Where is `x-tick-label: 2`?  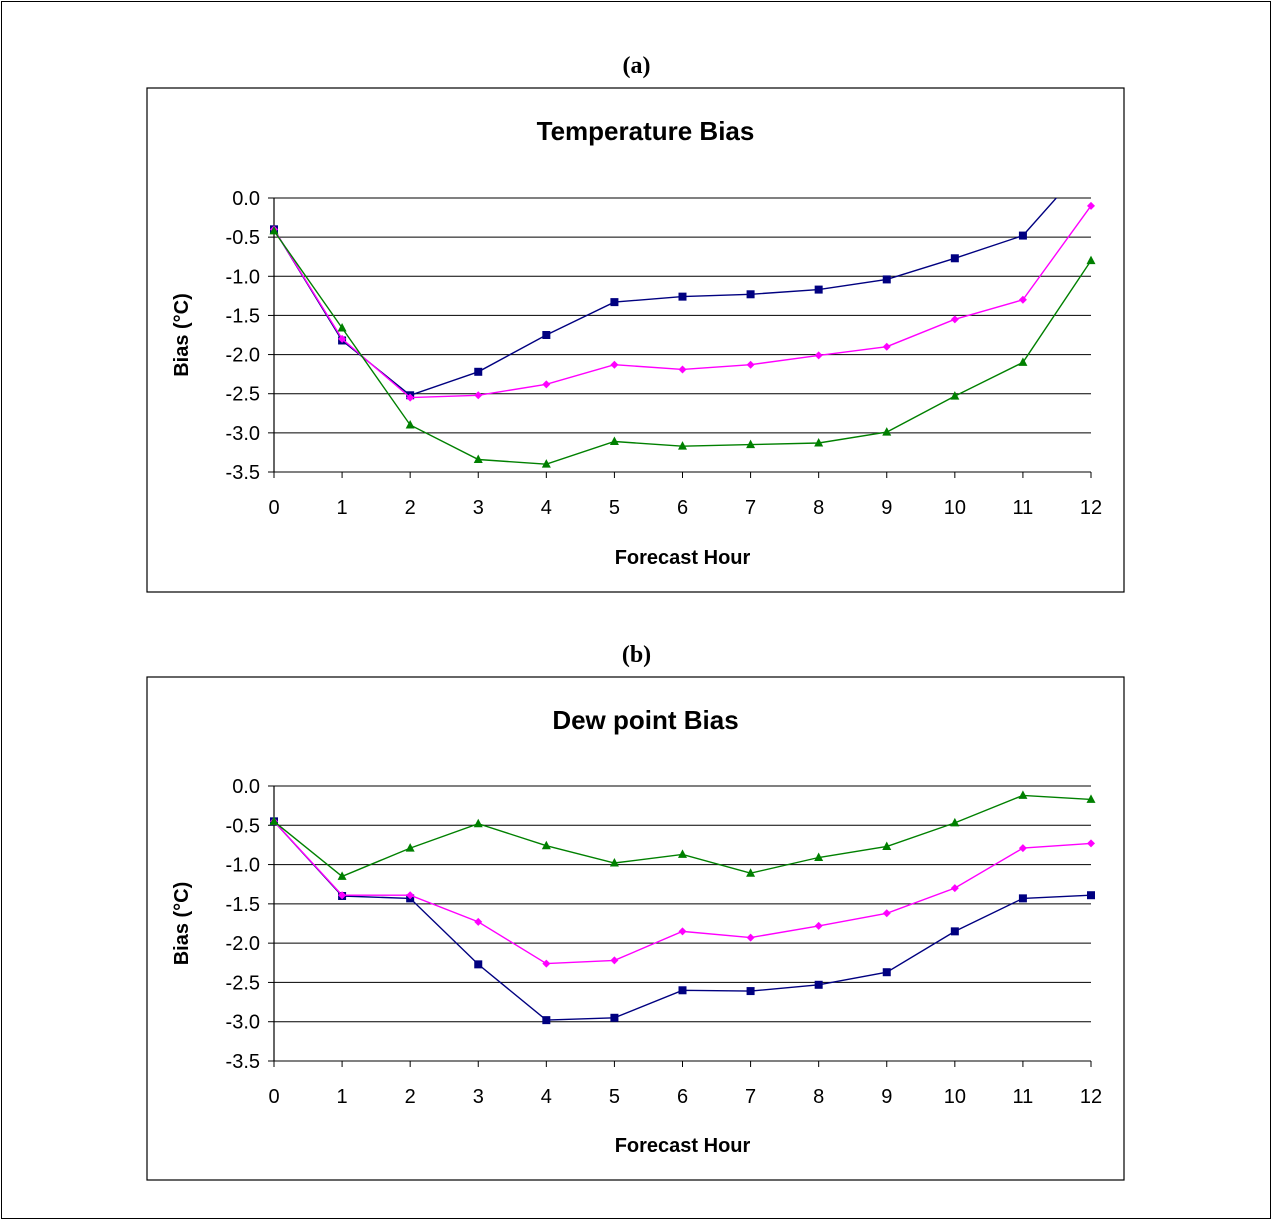 x-tick-label: 2 is located at coordinates (410, 1097).